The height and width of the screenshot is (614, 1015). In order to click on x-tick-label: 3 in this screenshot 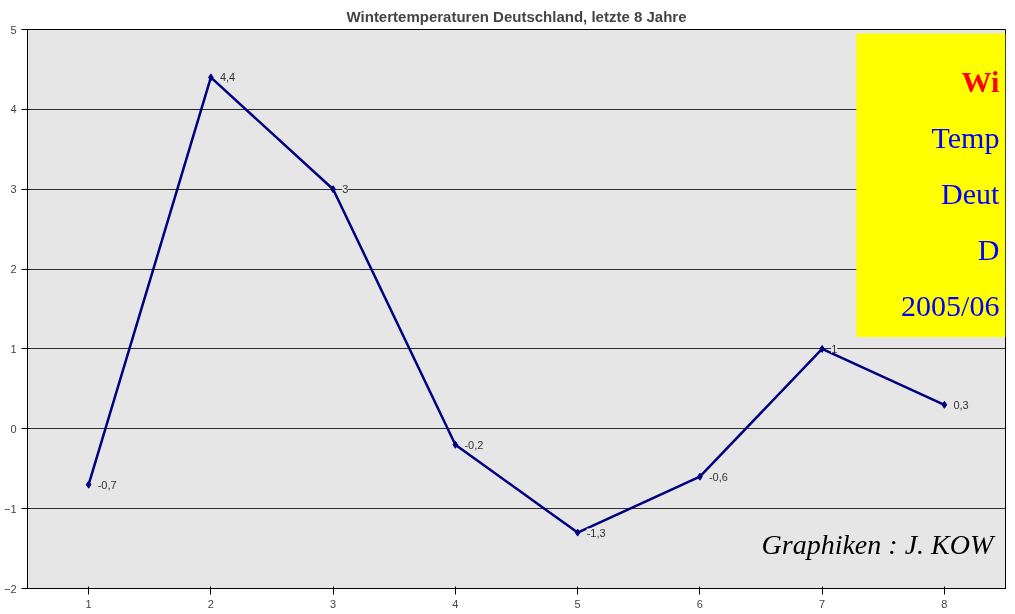, I will do `click(333, 603)`.